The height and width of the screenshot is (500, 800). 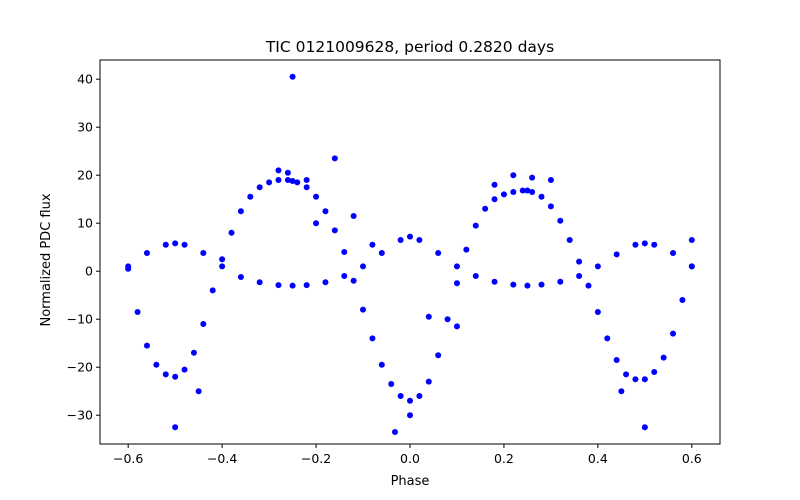 I want to click on y-tick-label: 40, so click(x=85, y=79).